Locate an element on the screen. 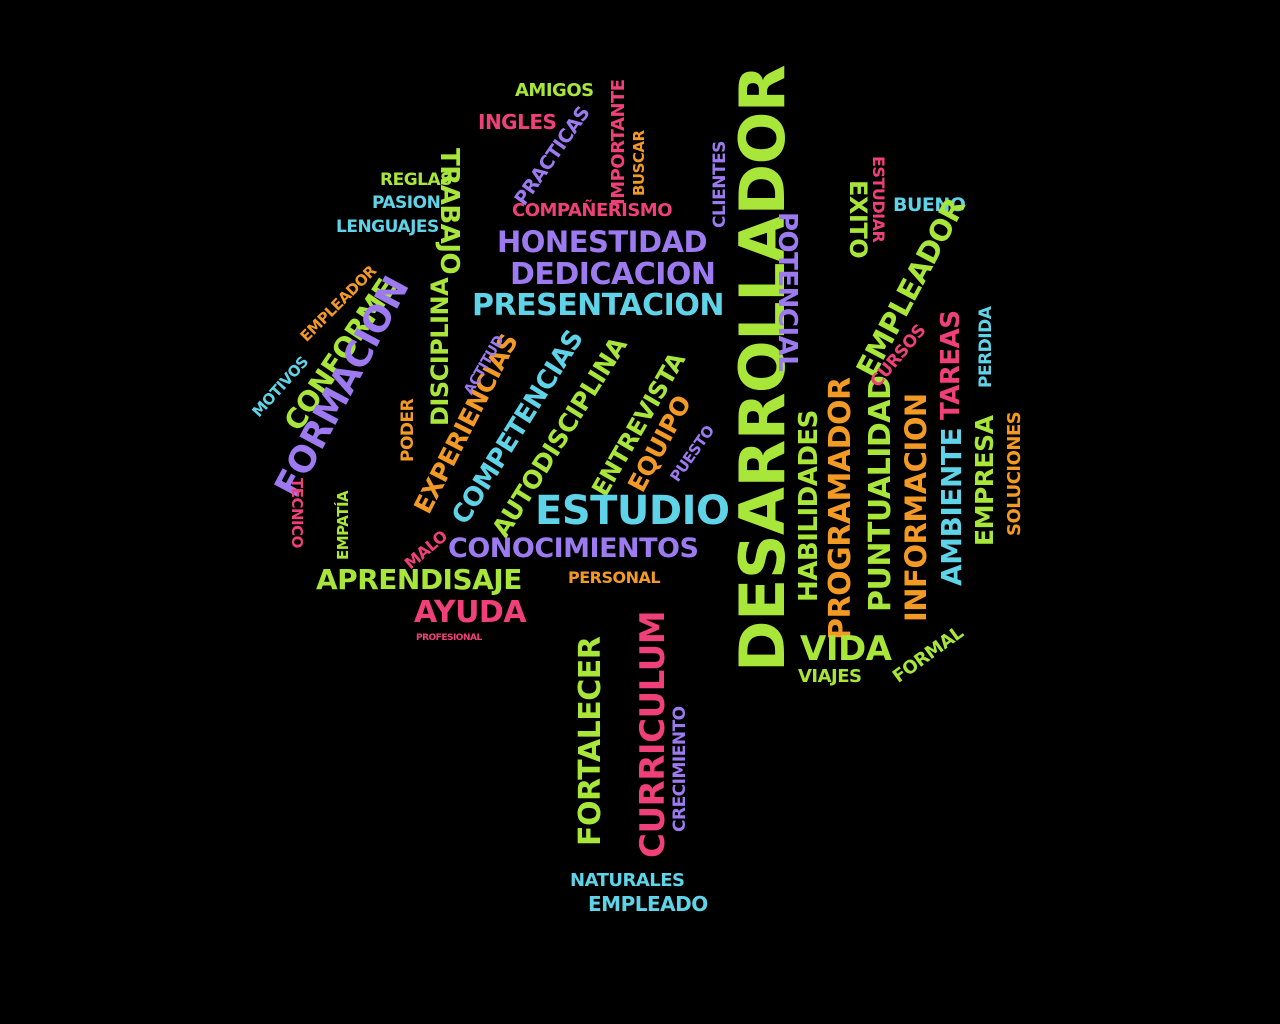  word-vida: VIDA is located at coordinates (846, 649).